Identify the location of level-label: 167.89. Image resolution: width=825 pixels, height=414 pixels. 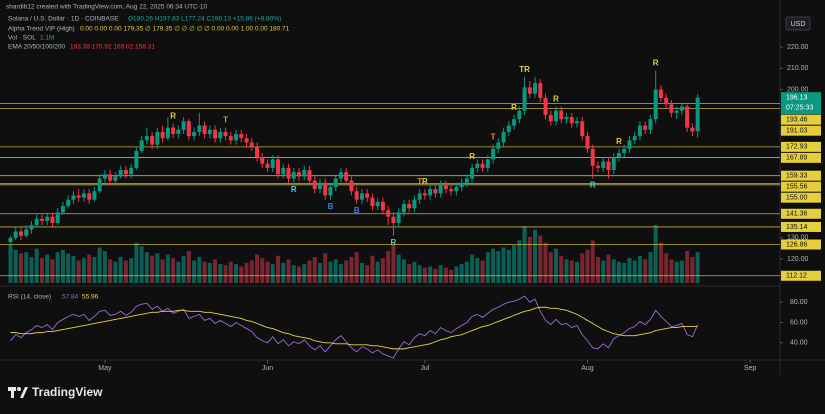
(797, 158).